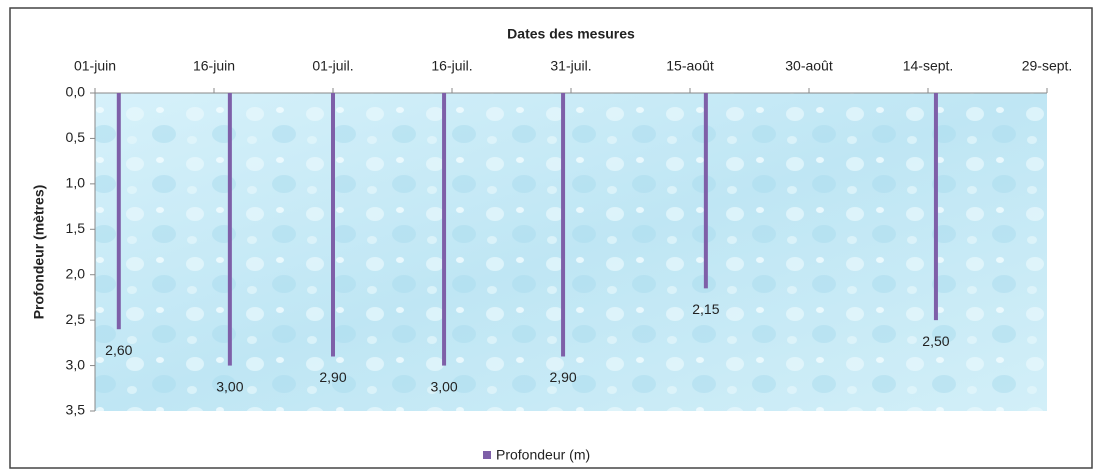 Image resolution: width=1102 pixels, height=474 pixels. What do you see at coordinates (690, 66) in the screenshot?
I see `x-tick-label: 15-août` at bounding box center [690, 66].